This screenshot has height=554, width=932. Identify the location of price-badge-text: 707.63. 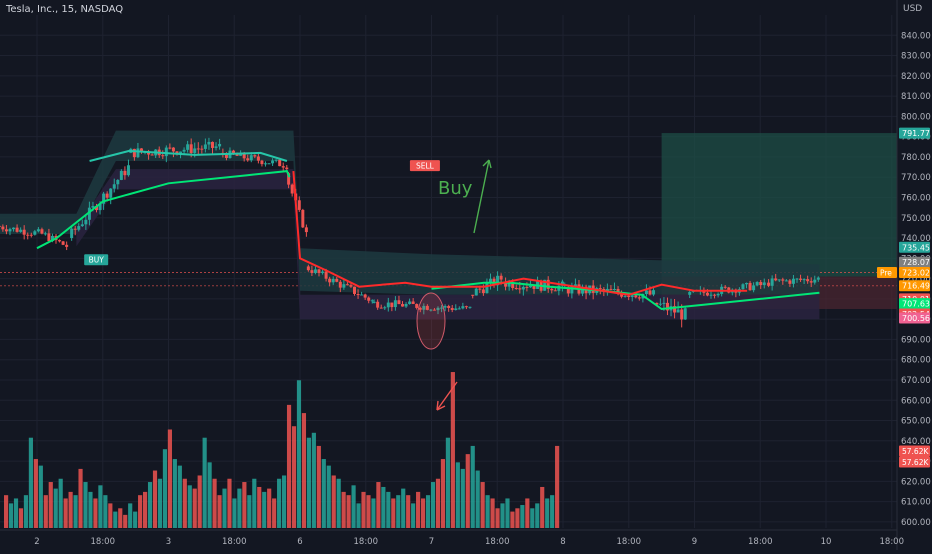
(916, 304).